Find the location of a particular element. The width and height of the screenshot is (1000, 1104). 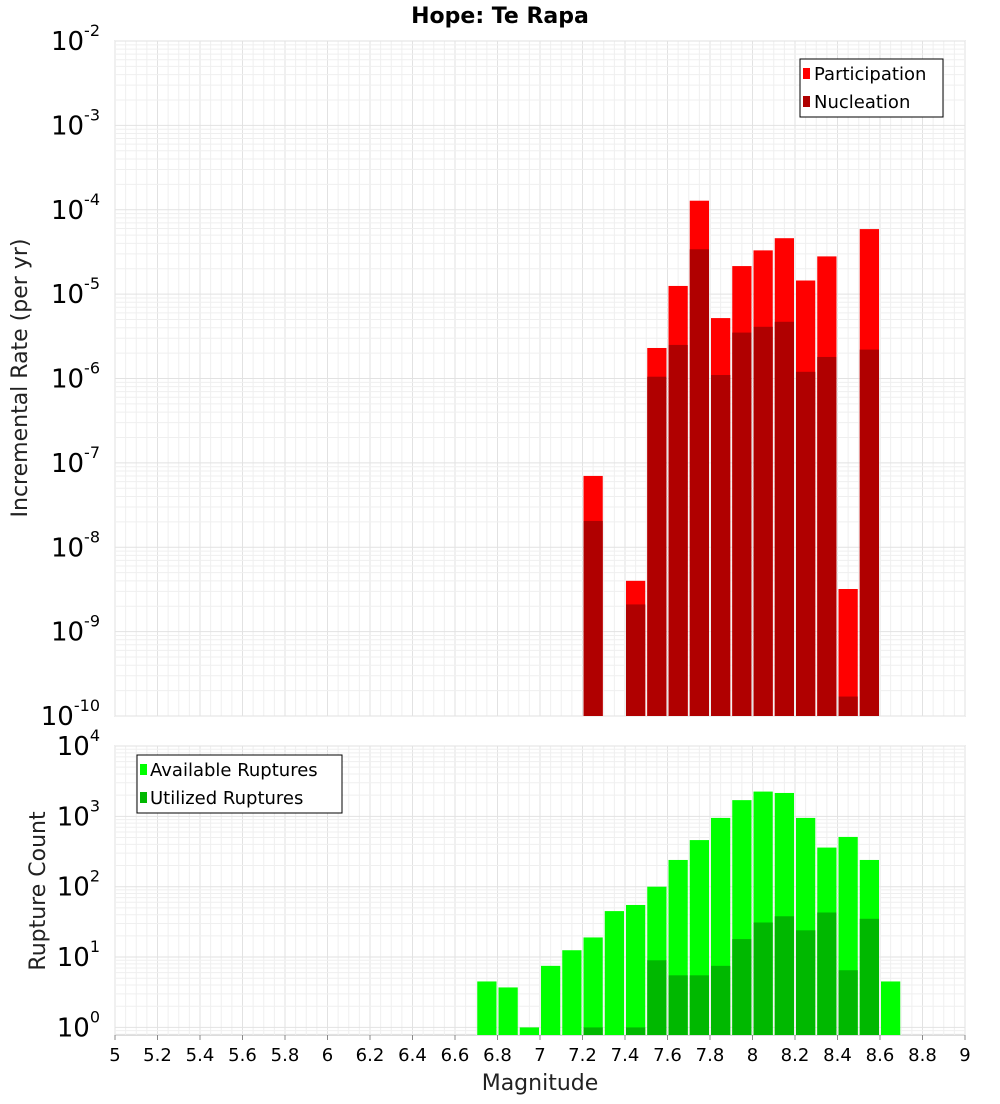

bottom-y-tick-labels: 10⁰ 10¹ 10² 10³ 10⁴ is located at coordinates (78, 884).